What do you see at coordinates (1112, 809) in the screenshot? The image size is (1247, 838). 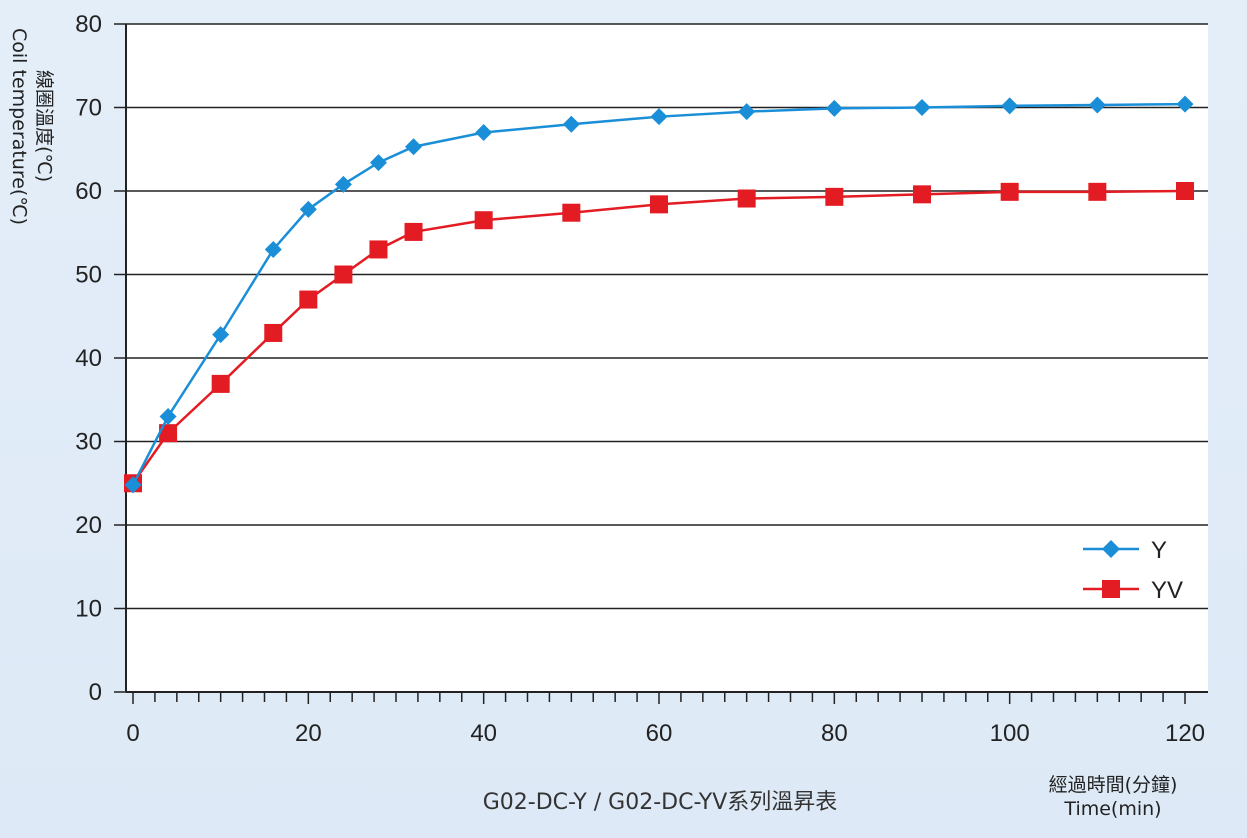 I see `x-axis-label-en: Time(min)` at bounding box center [1112, 809].